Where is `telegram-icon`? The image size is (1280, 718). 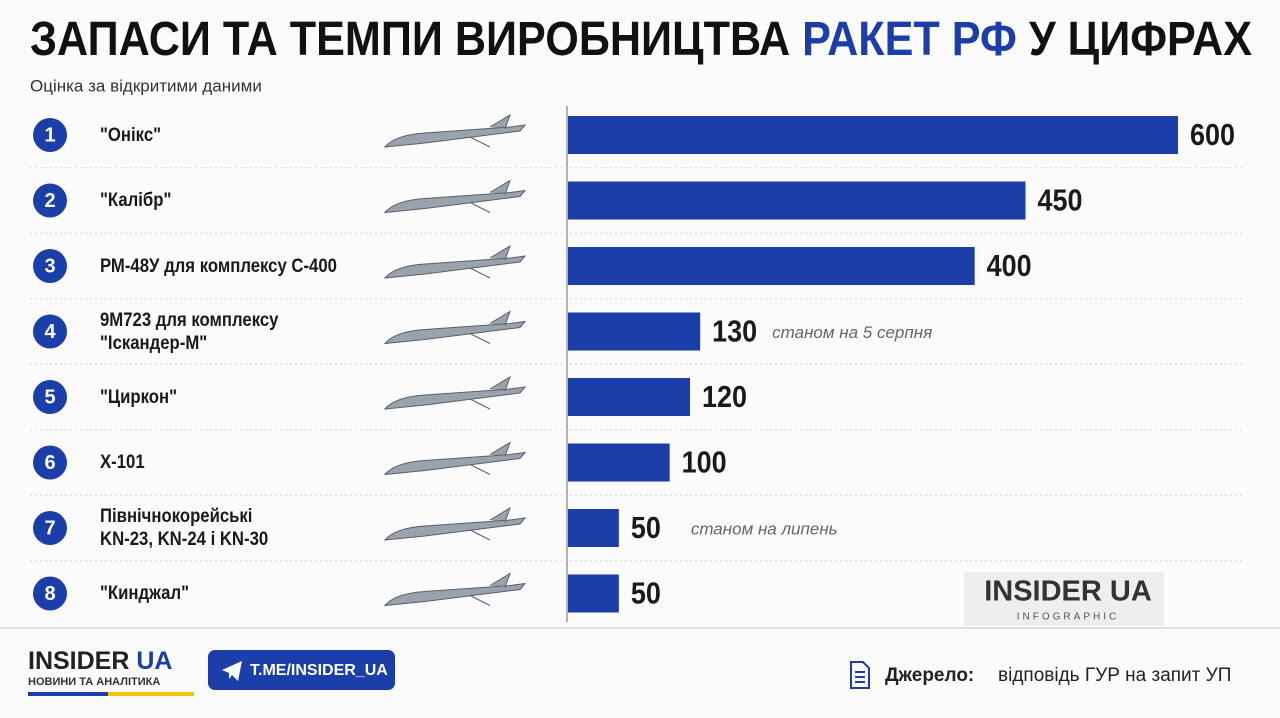 telegram-icon is located at coordinates (232, 671).